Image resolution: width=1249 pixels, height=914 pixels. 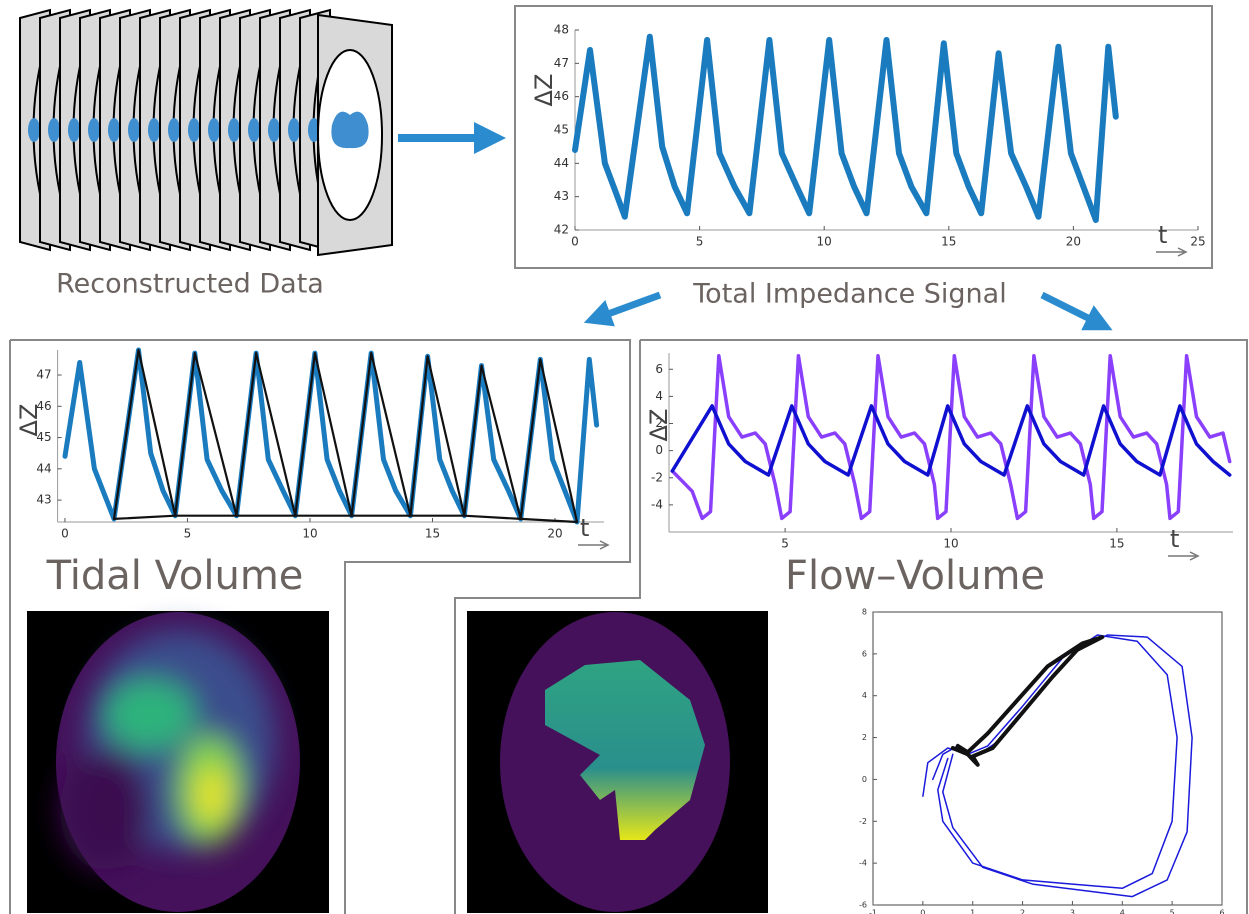 What do you see at coordinates (972, 911) in the screenshot?
I see `x-tick-label: 1` at bounding box center [972, 911].